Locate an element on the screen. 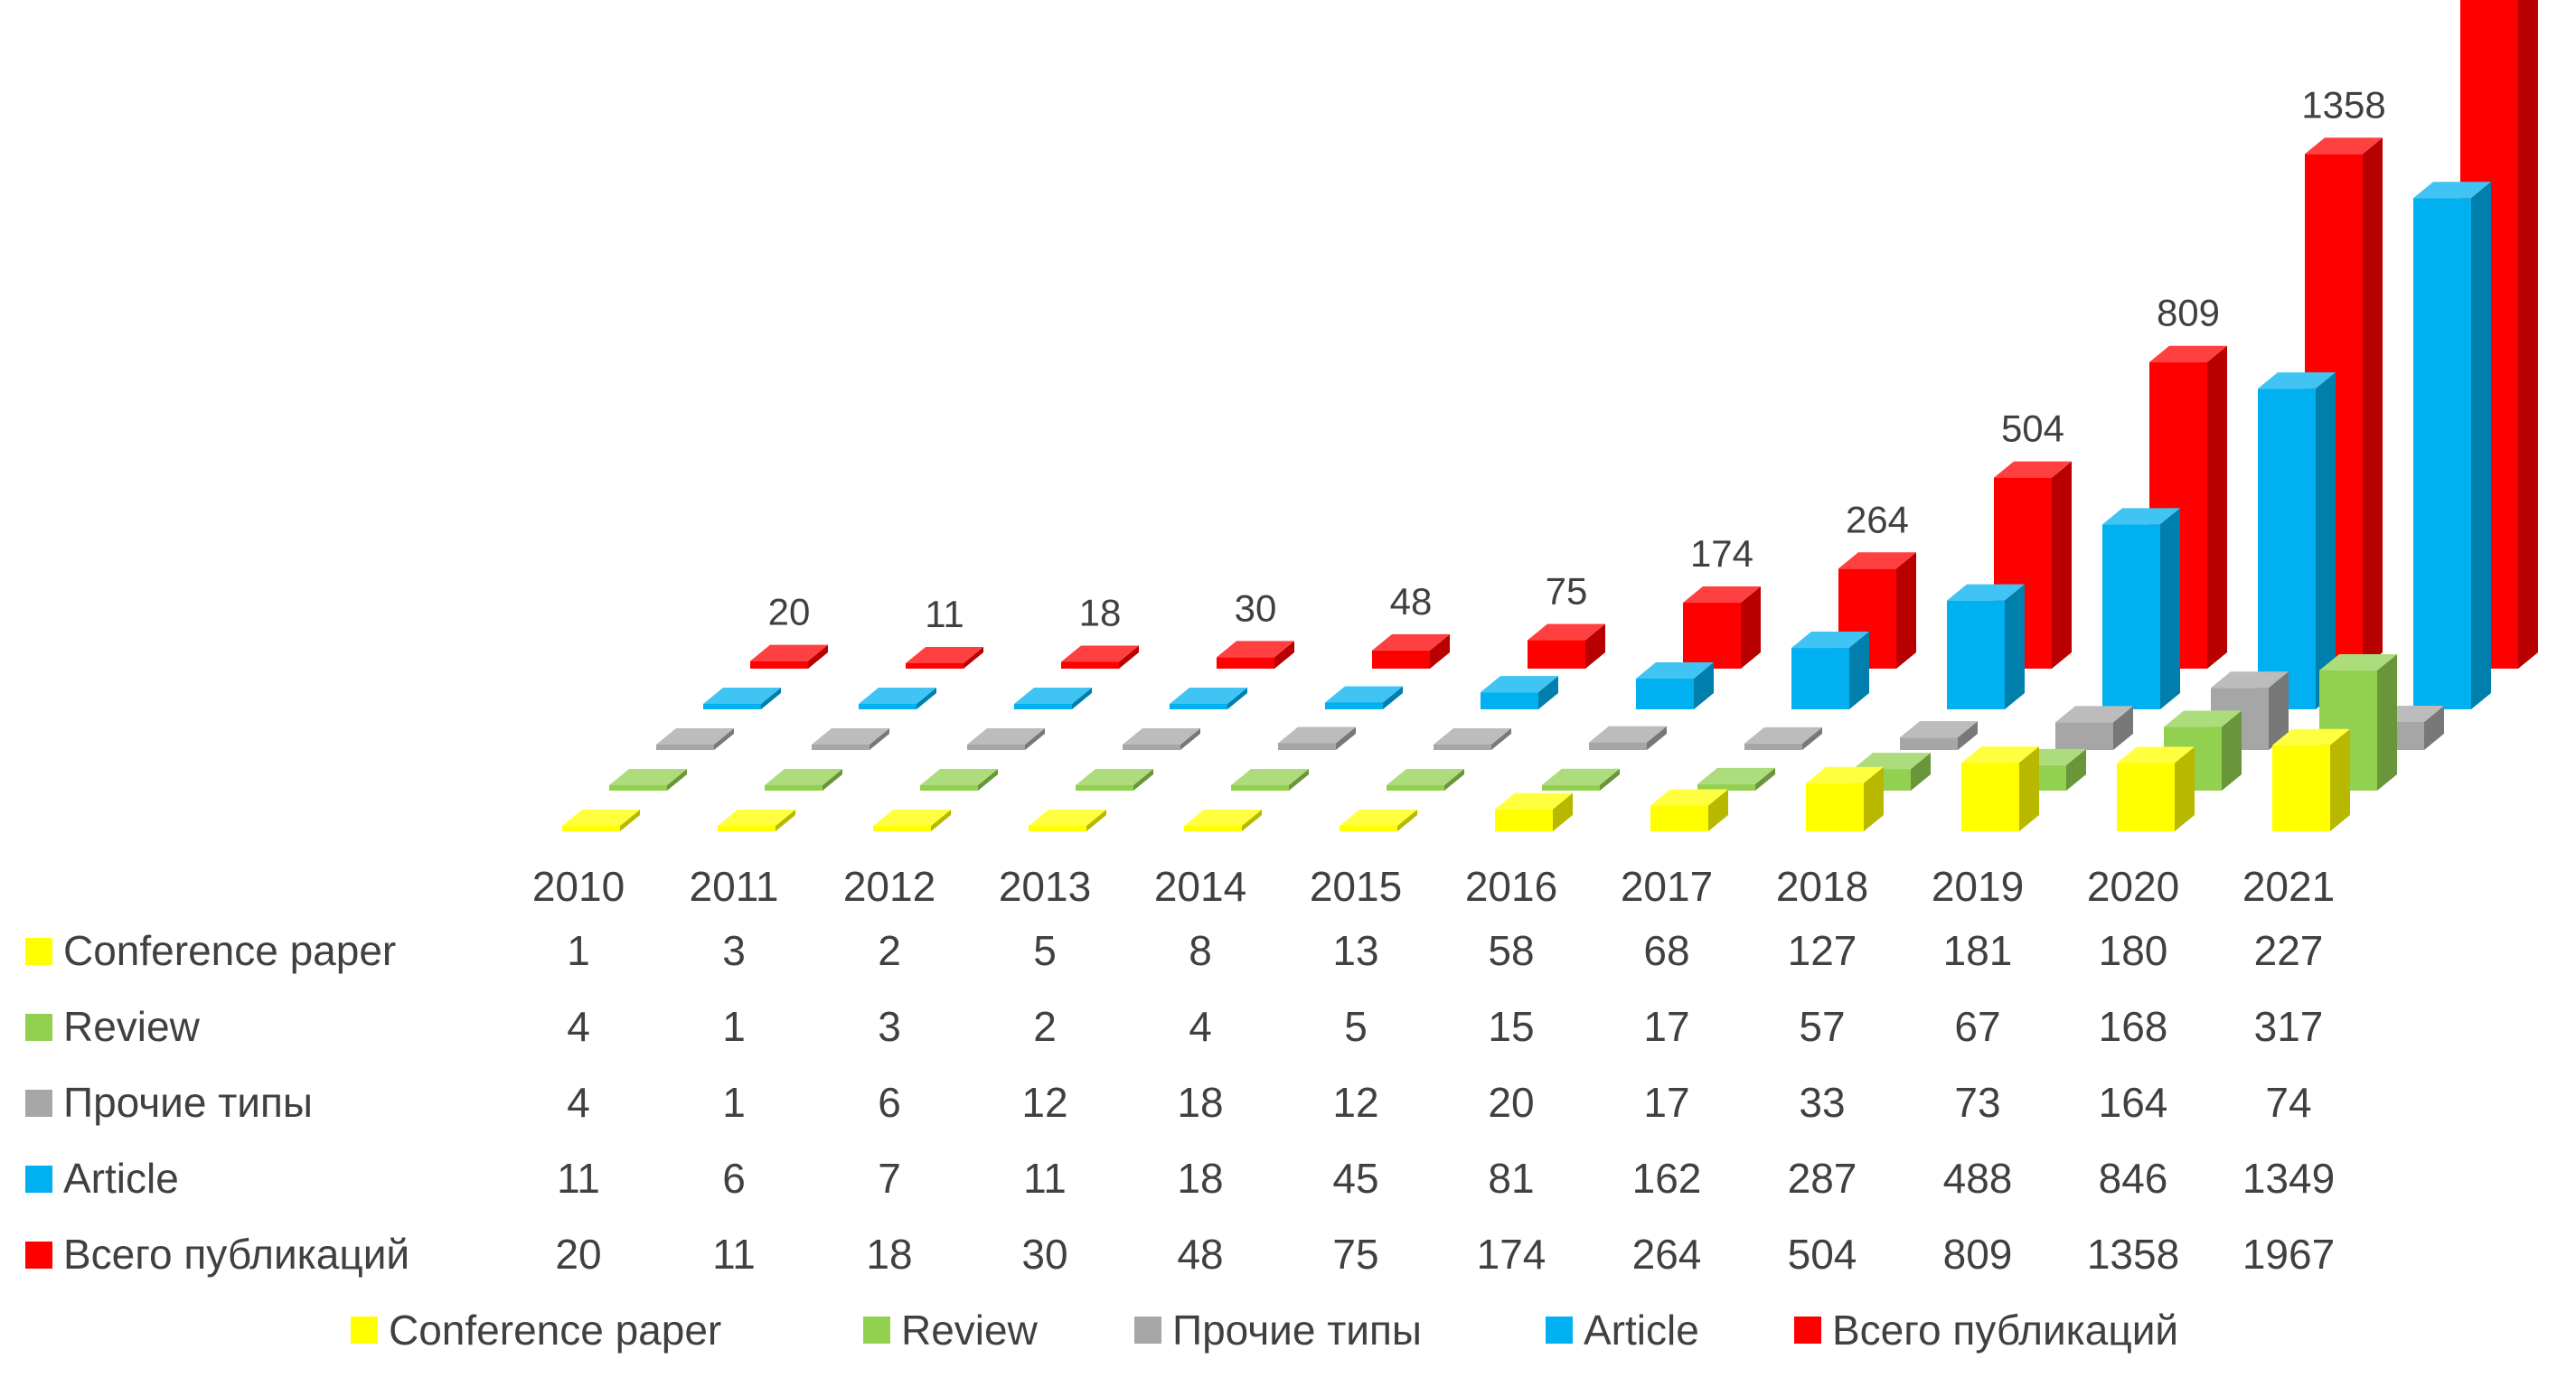  bar-article-2010 is located at coordinates (742, 698).